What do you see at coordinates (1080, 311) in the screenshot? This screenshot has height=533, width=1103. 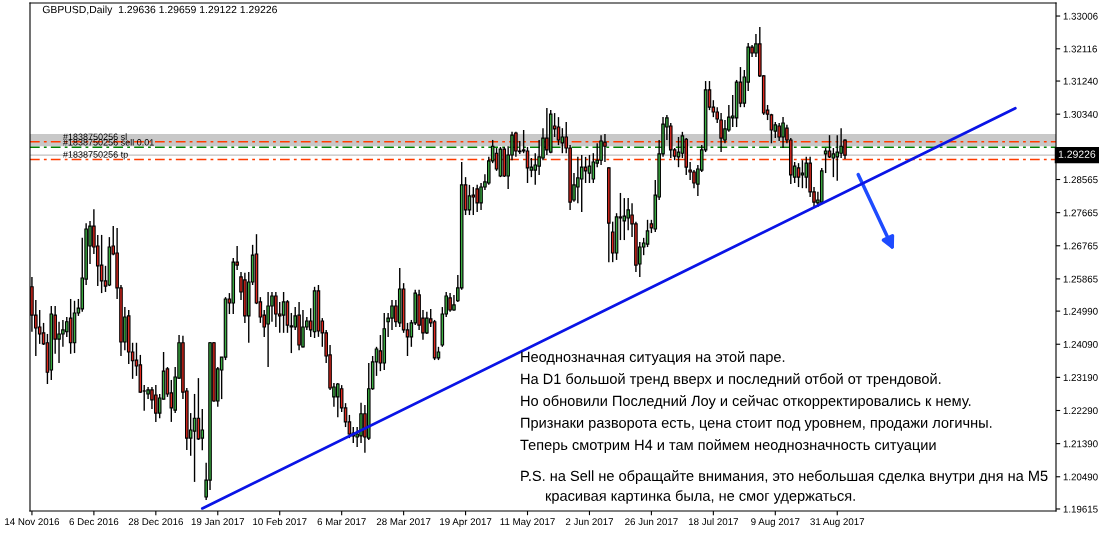 I see `y-tick-label: 1.24990` at bounding box center [1080, 311].